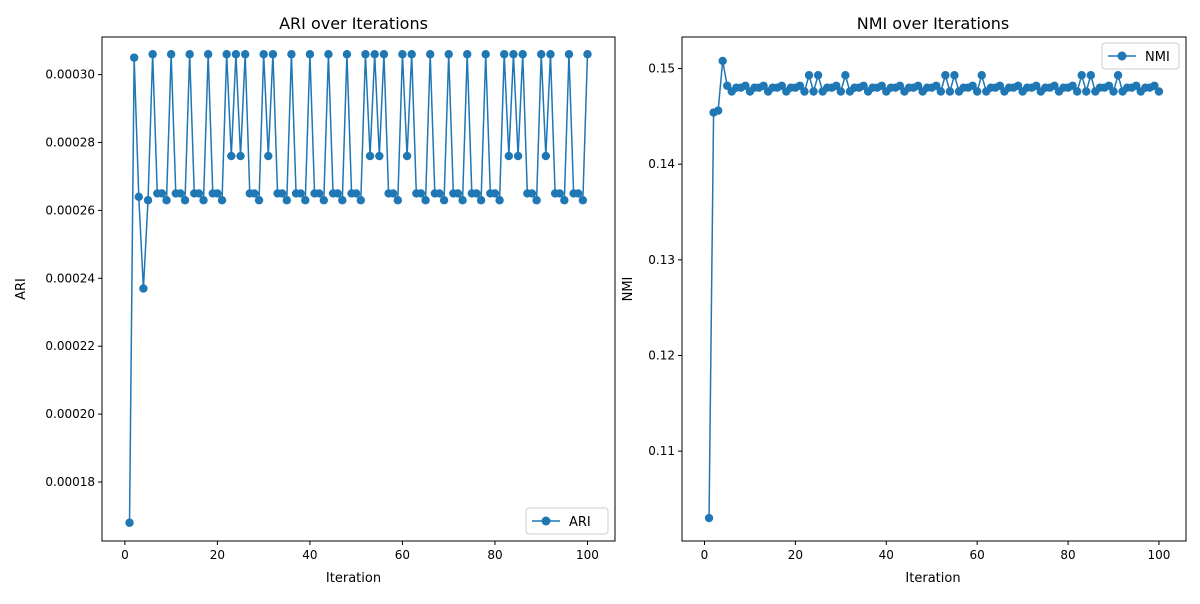 The image size is (1200, 604). I want to click on legend: NMI, so click(1140, 56).